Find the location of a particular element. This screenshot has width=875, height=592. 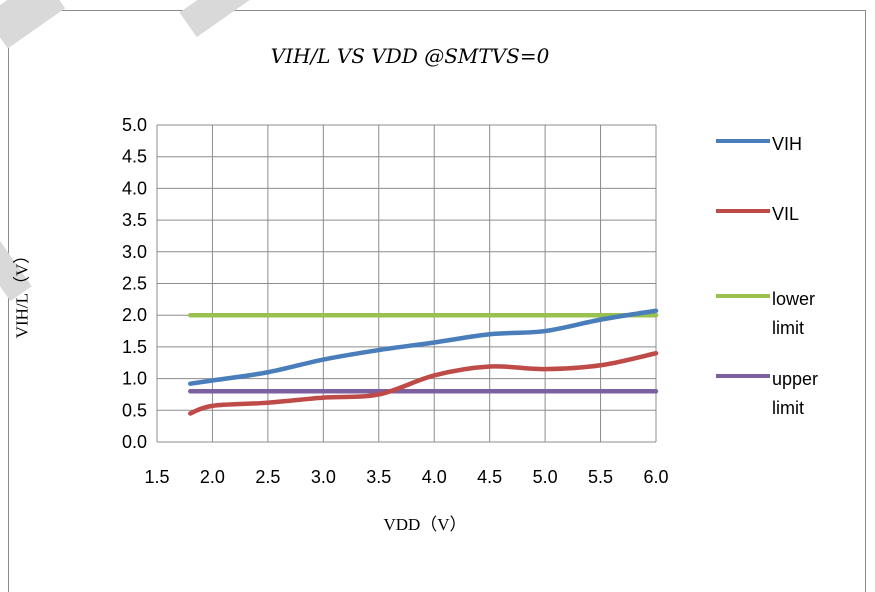

x-tick-label: 2.5 is located at coordinates (267, 477).